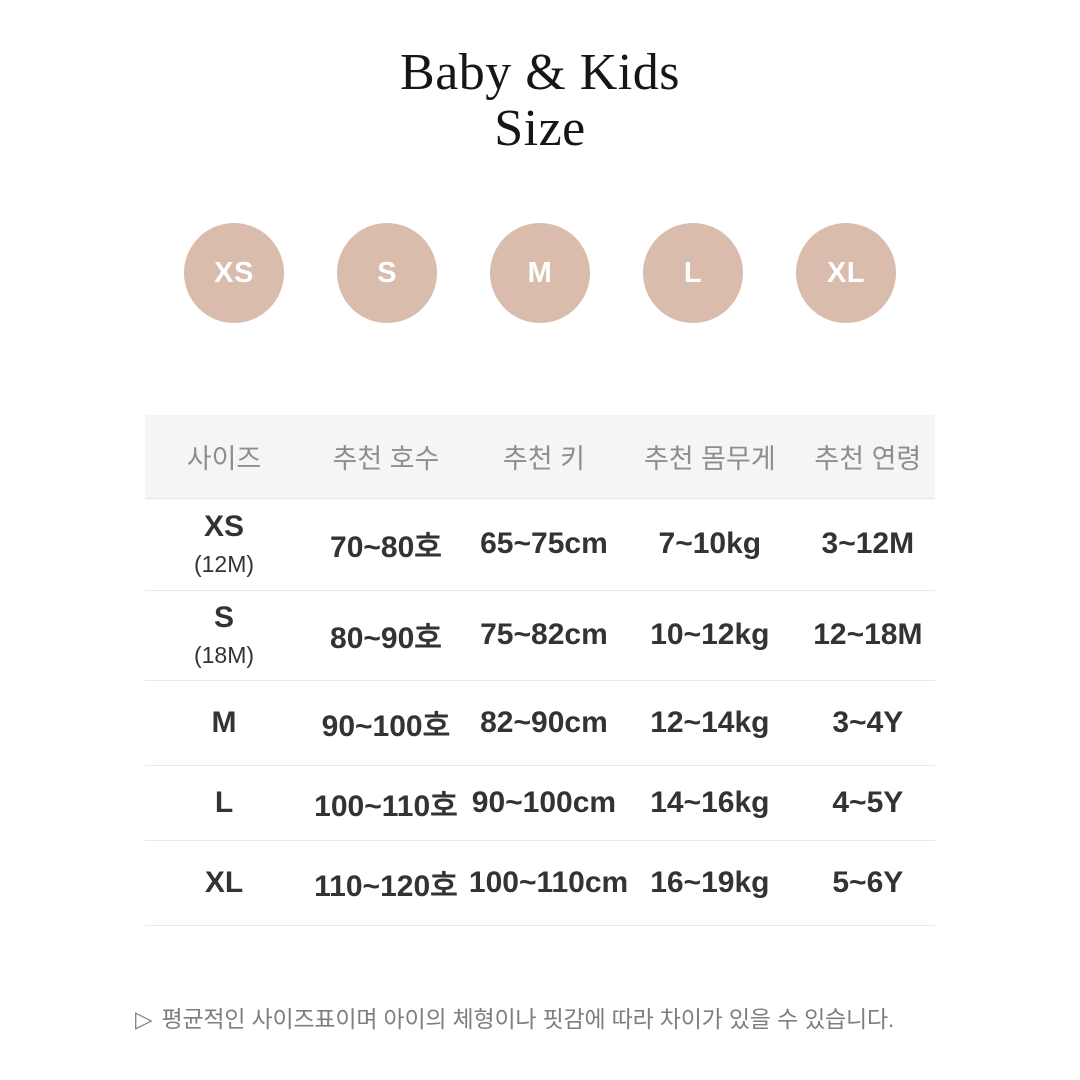  What do you see at coordinates (709, 544) in the screenshot?
I see `recommended-weight-cell: 7~10kg` at bounding box center [709, 544].